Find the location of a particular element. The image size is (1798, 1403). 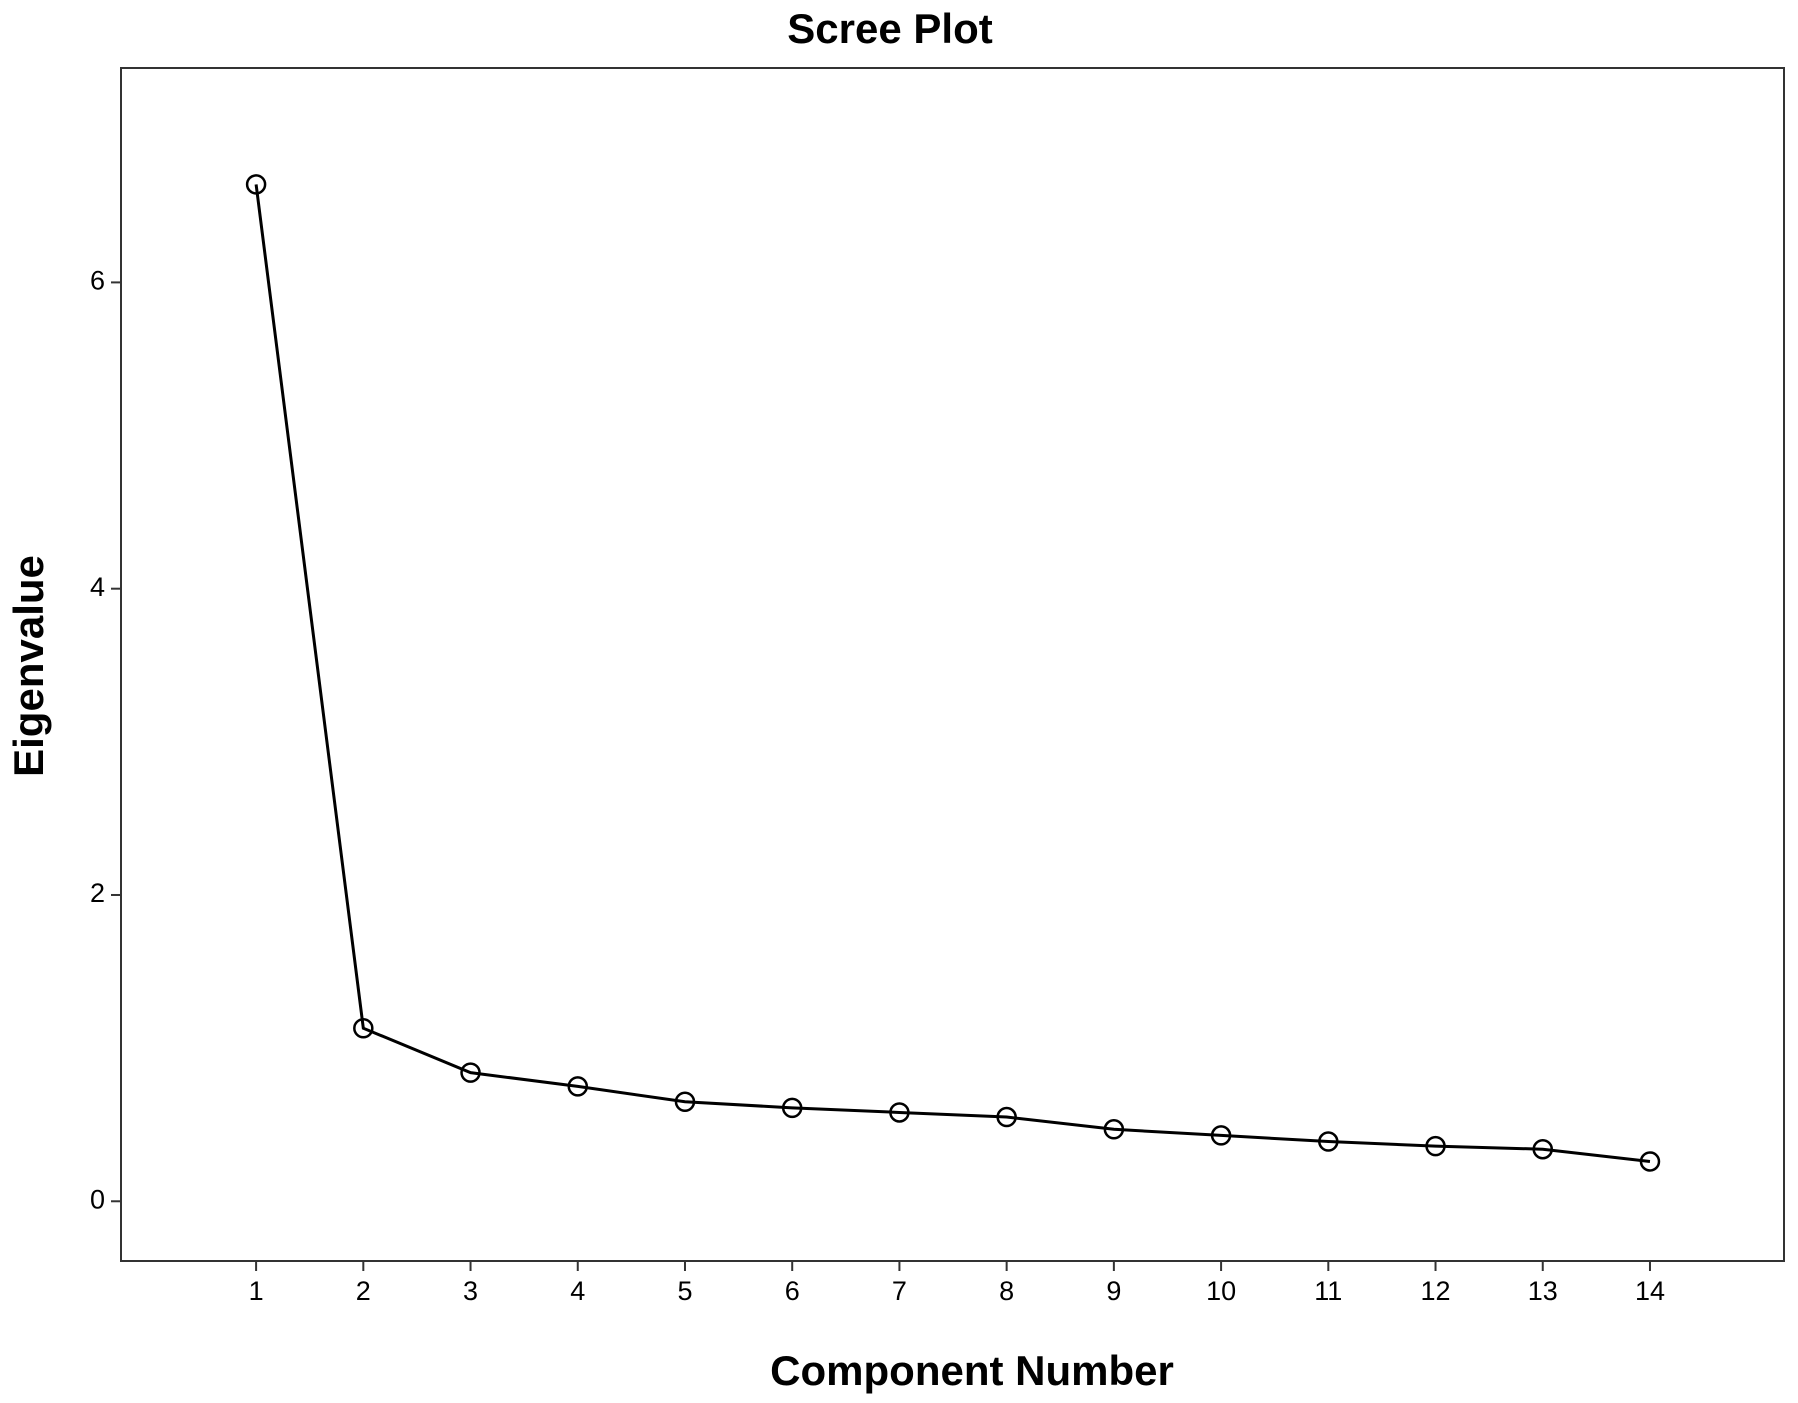

x-tick-label: 11 is located at coordinates (1328, 1291).